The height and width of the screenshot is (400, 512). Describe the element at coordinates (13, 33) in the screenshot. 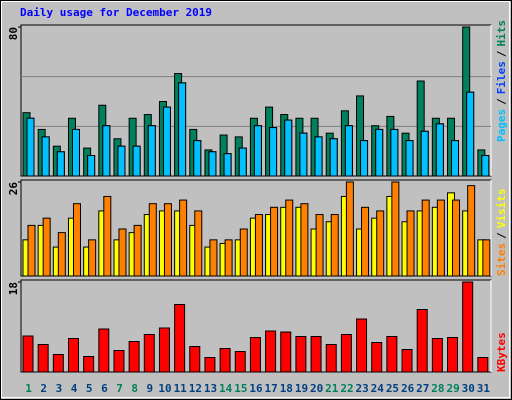

I see `y-tick-label: 80` at that location.